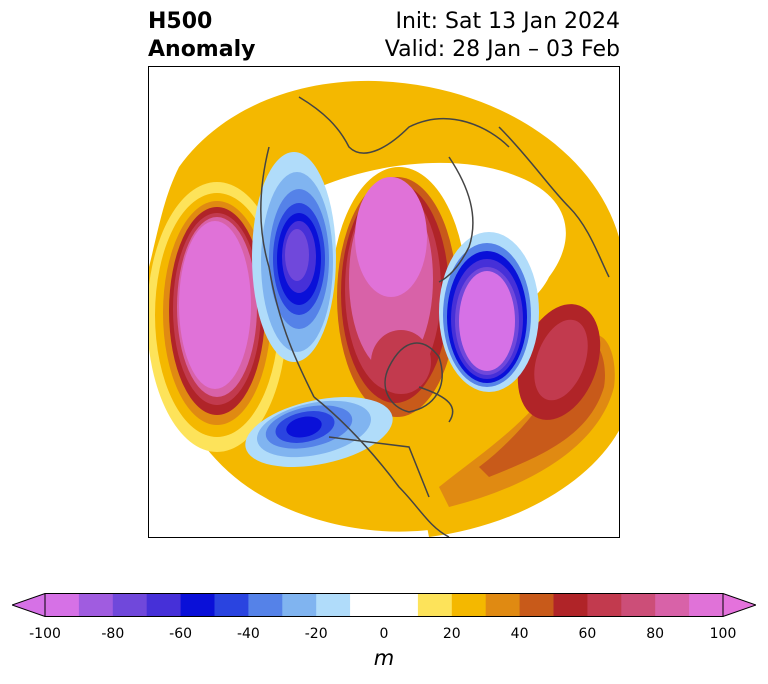 Image resolution: width=768 pixels, height=684 pixels. What do you see at coordinates (294, 257) in the screenshot?
I see `canada-trough` at bounding box center [294, 257].